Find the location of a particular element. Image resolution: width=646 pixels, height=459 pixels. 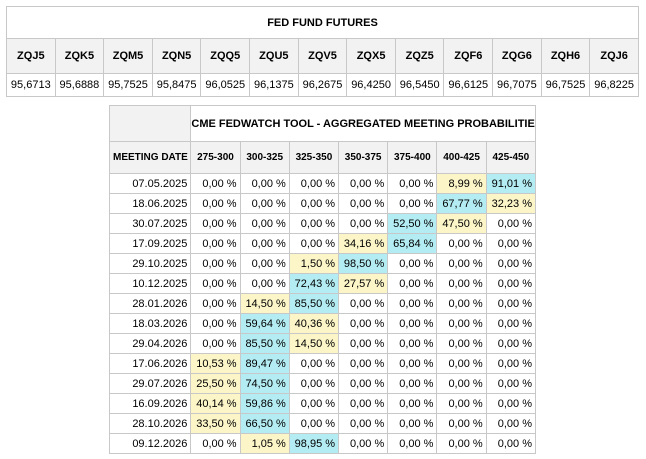

futures-contract-header: ZQH6 is located at coordinates (565, 56).